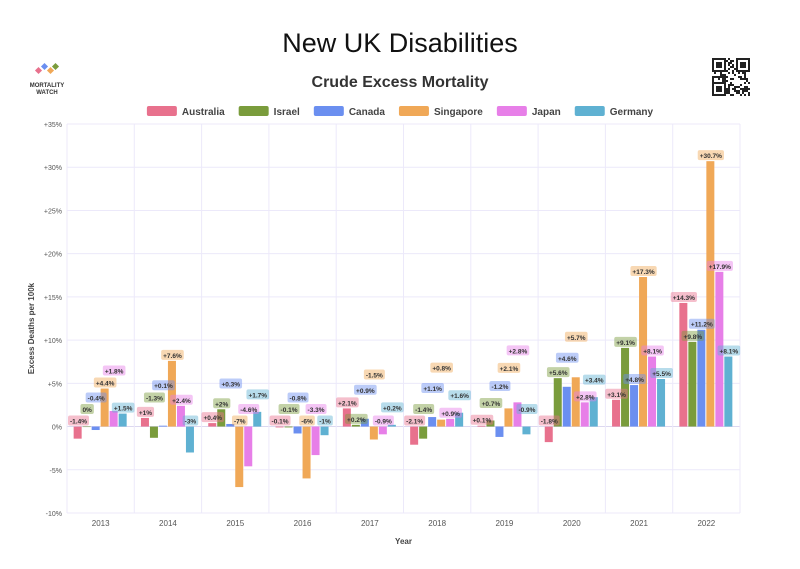  I want to click on data-label-israel-2022: +9.8%, so click(693, 337).